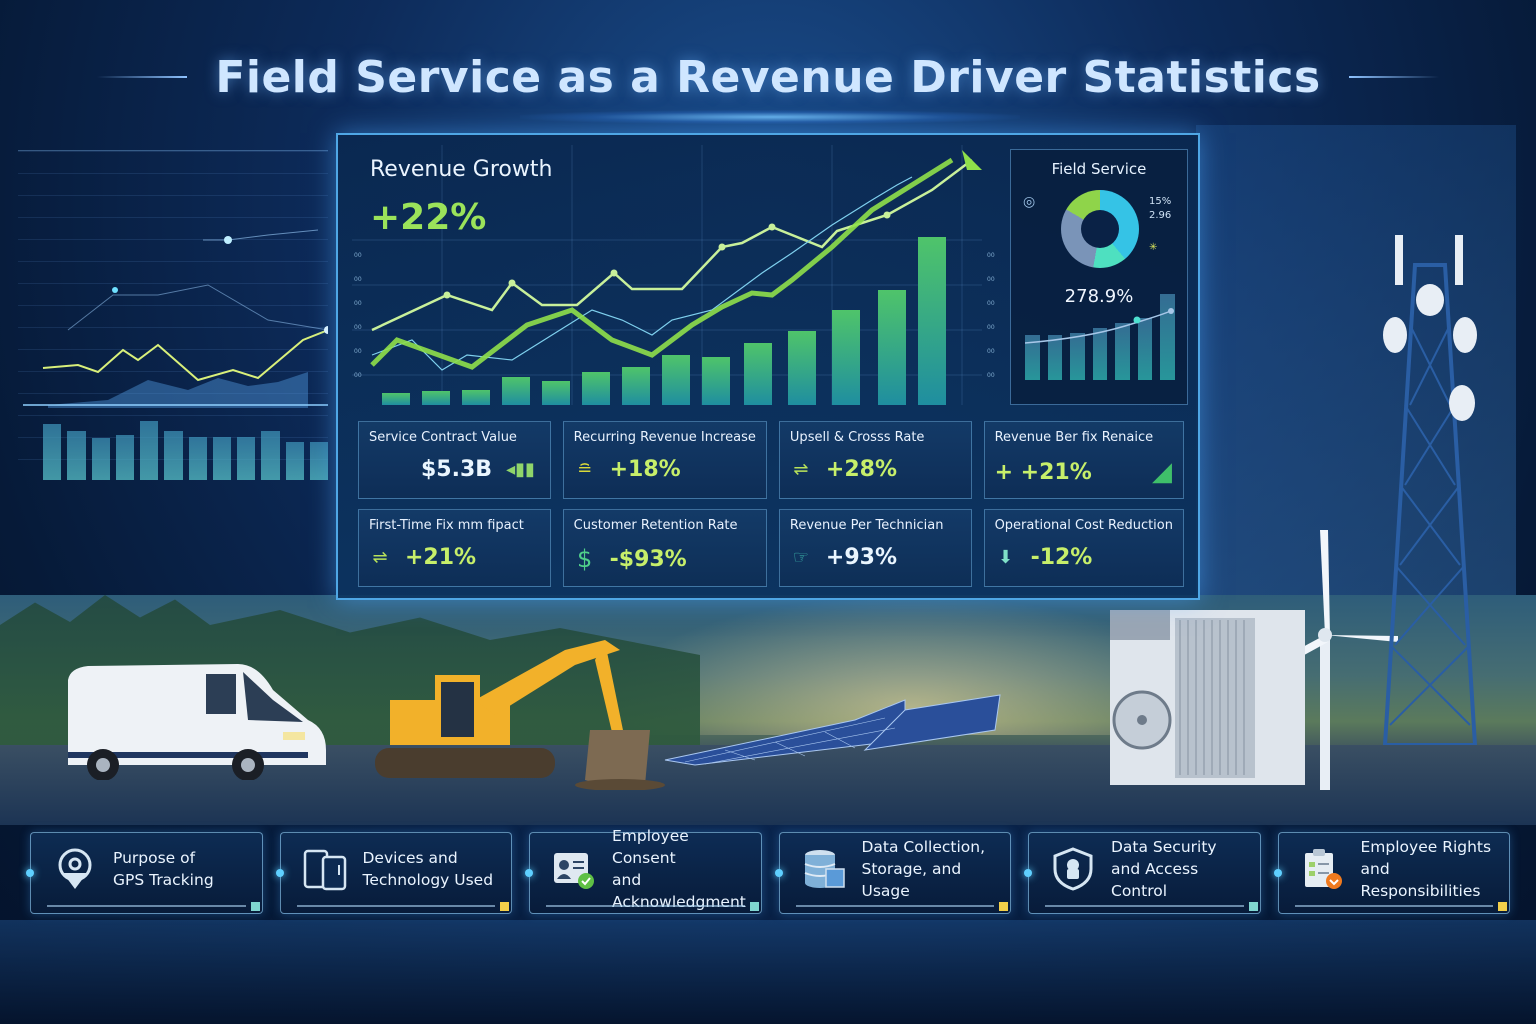  What do you see at coordinates (832, 730) in the screenshot?
I see `solar-panels` at bounding box center [832, 730].